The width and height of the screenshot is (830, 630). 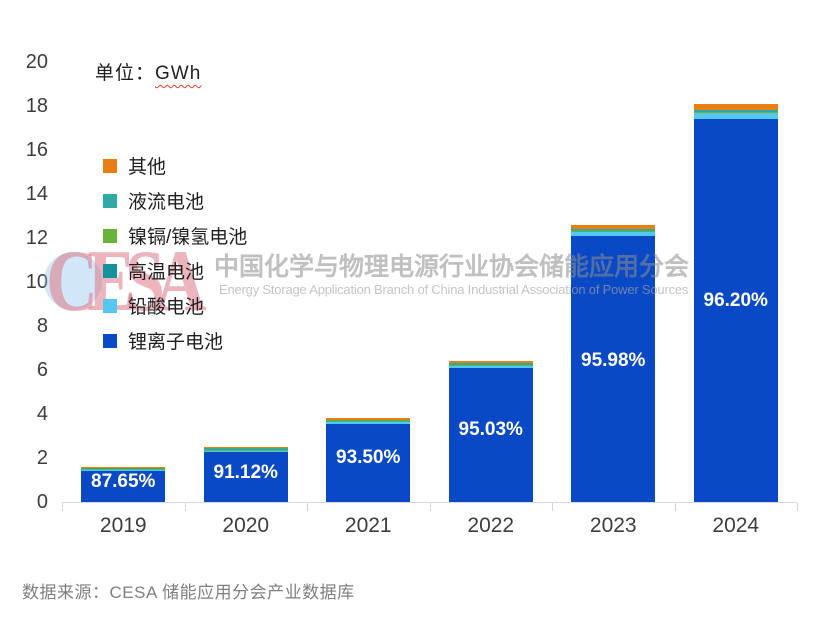 I want to click on bar-segment-li-ion-2020, so click(x=245, y=476).